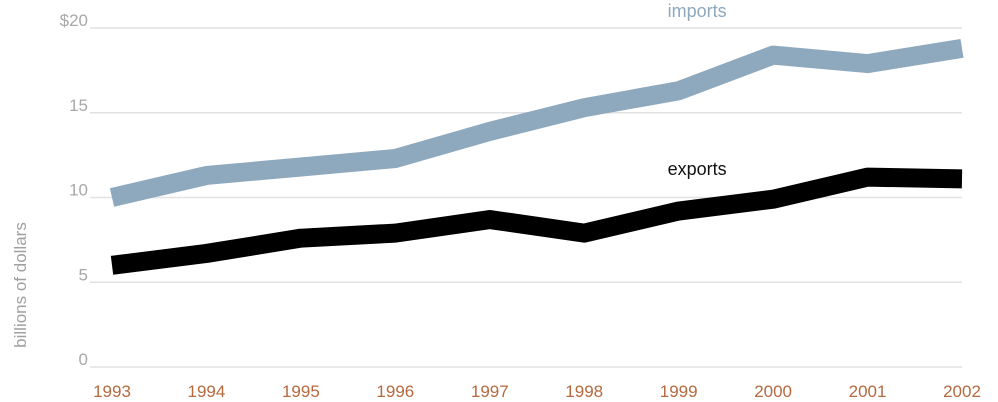 The height and width of the screenshot is (402, 998). I want to click on x-tick-label: 1996, so click(395, 391).